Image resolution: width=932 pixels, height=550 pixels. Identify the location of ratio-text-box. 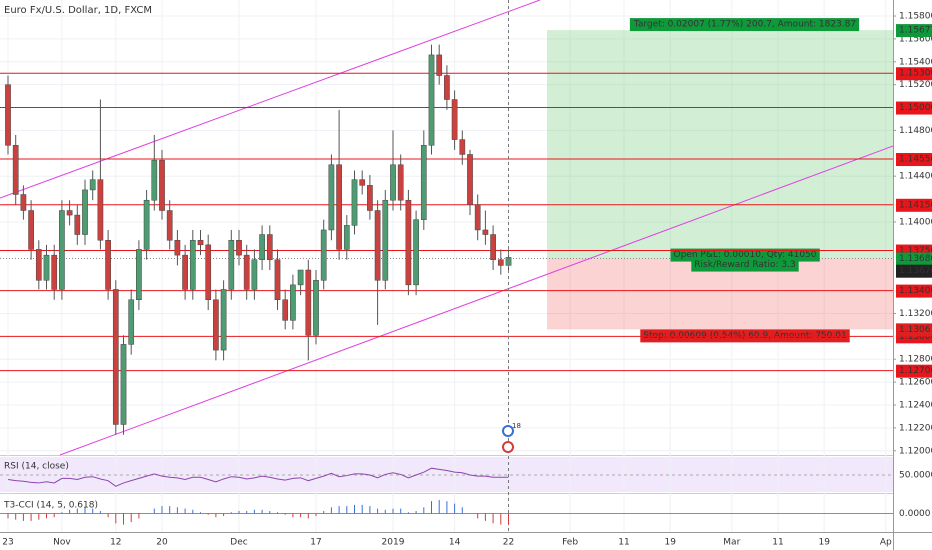
(745, 265).